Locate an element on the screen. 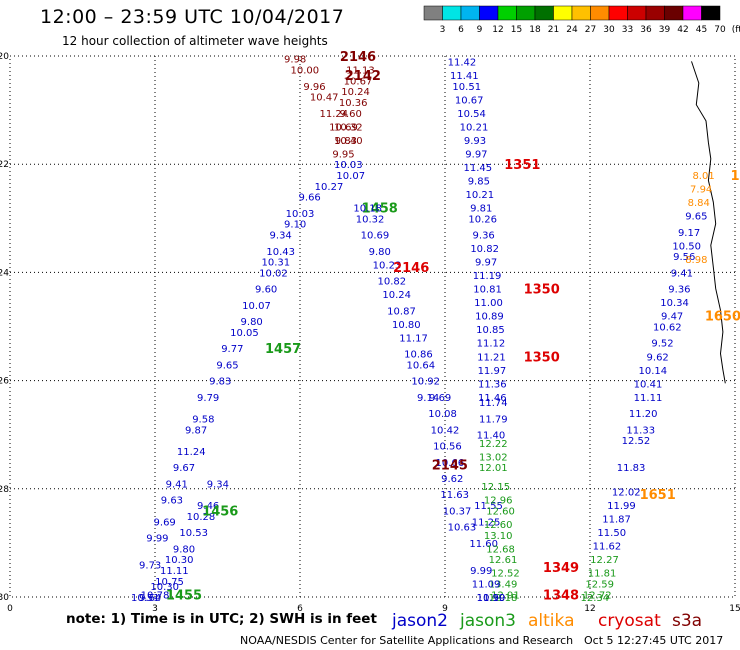  wave-height-point: 12.27 is located at coordinates (604, 560).